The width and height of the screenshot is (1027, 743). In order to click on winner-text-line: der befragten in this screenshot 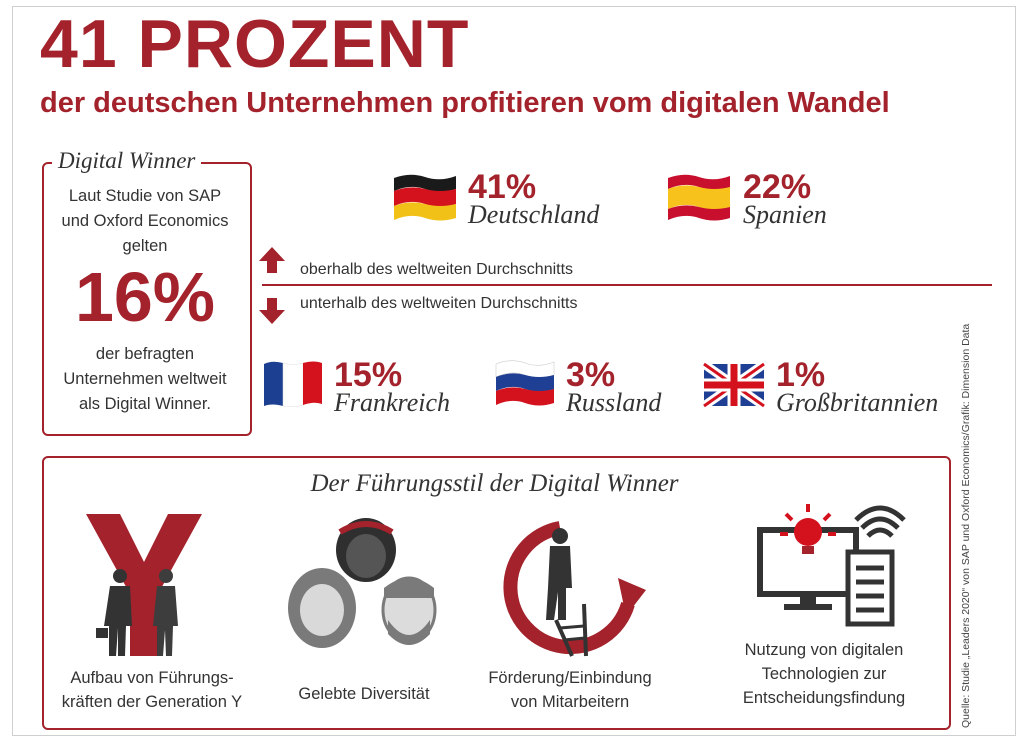, I will do `click(145, 354)`.